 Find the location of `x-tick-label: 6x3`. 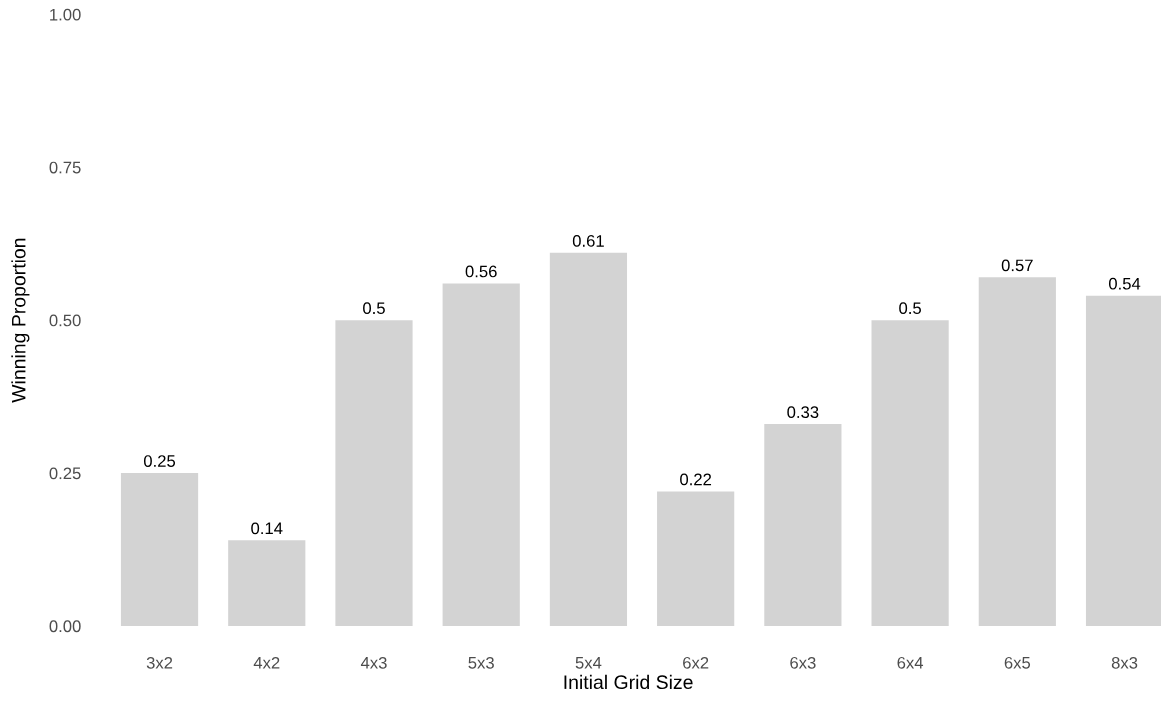

x-tick-label: 6x3 is located at coordinates (803, 662).